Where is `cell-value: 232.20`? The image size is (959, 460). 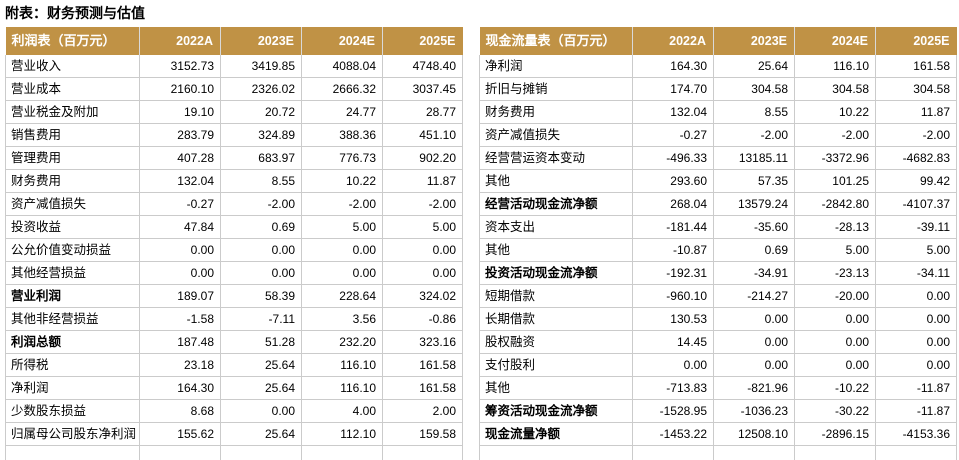
cell-value: 232.20 is located at coordinates (342, 342).